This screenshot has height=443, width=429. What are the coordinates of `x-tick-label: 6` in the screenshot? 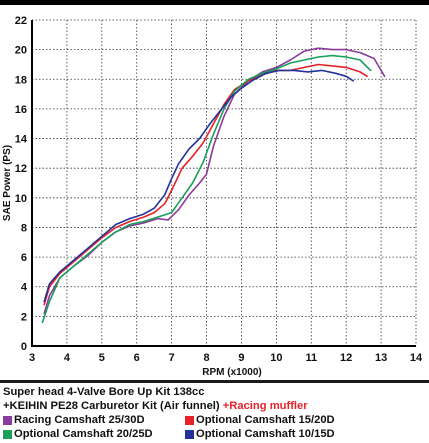 It's located at (137, 358).